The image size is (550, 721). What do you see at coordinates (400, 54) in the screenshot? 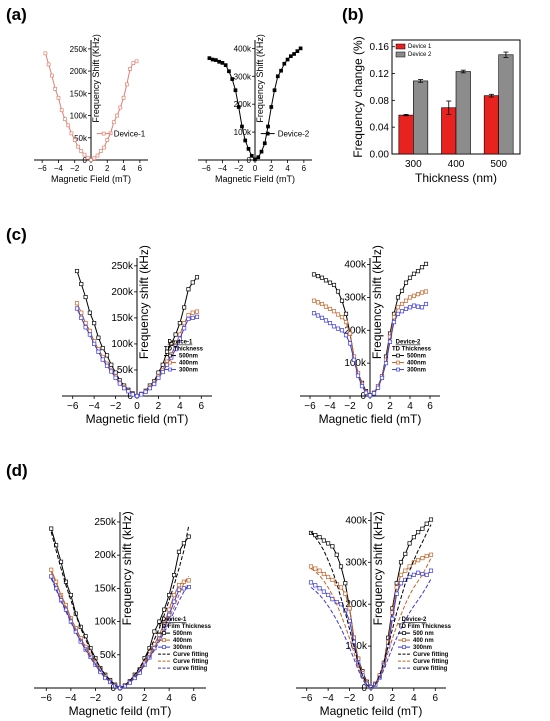
I see `legend-swatch` at bounding box center [400, 54].